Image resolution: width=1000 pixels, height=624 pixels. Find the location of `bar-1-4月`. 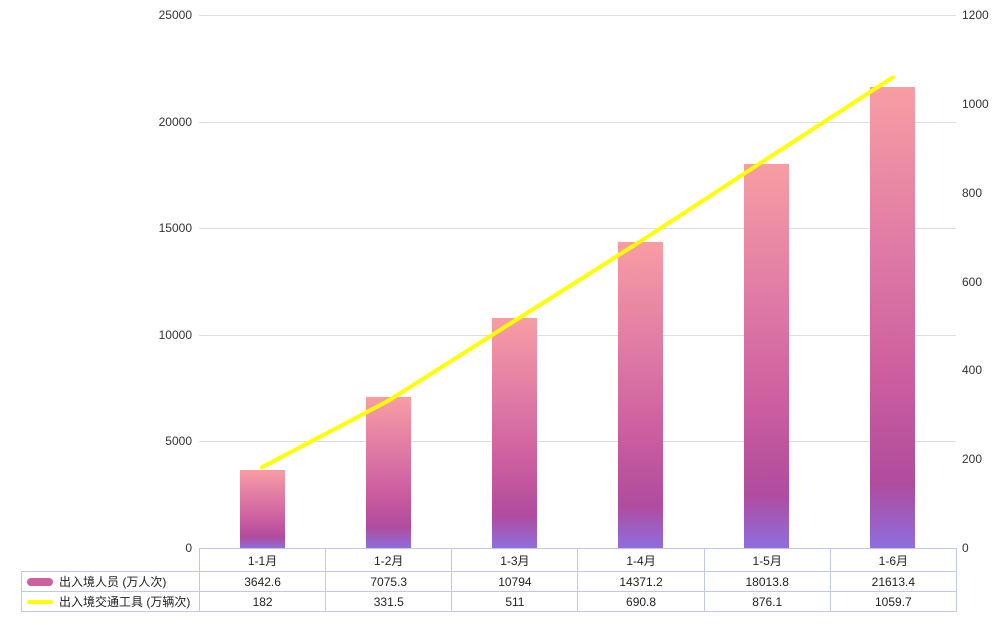

bar-1-4月 is located at coordinates (641, 394).